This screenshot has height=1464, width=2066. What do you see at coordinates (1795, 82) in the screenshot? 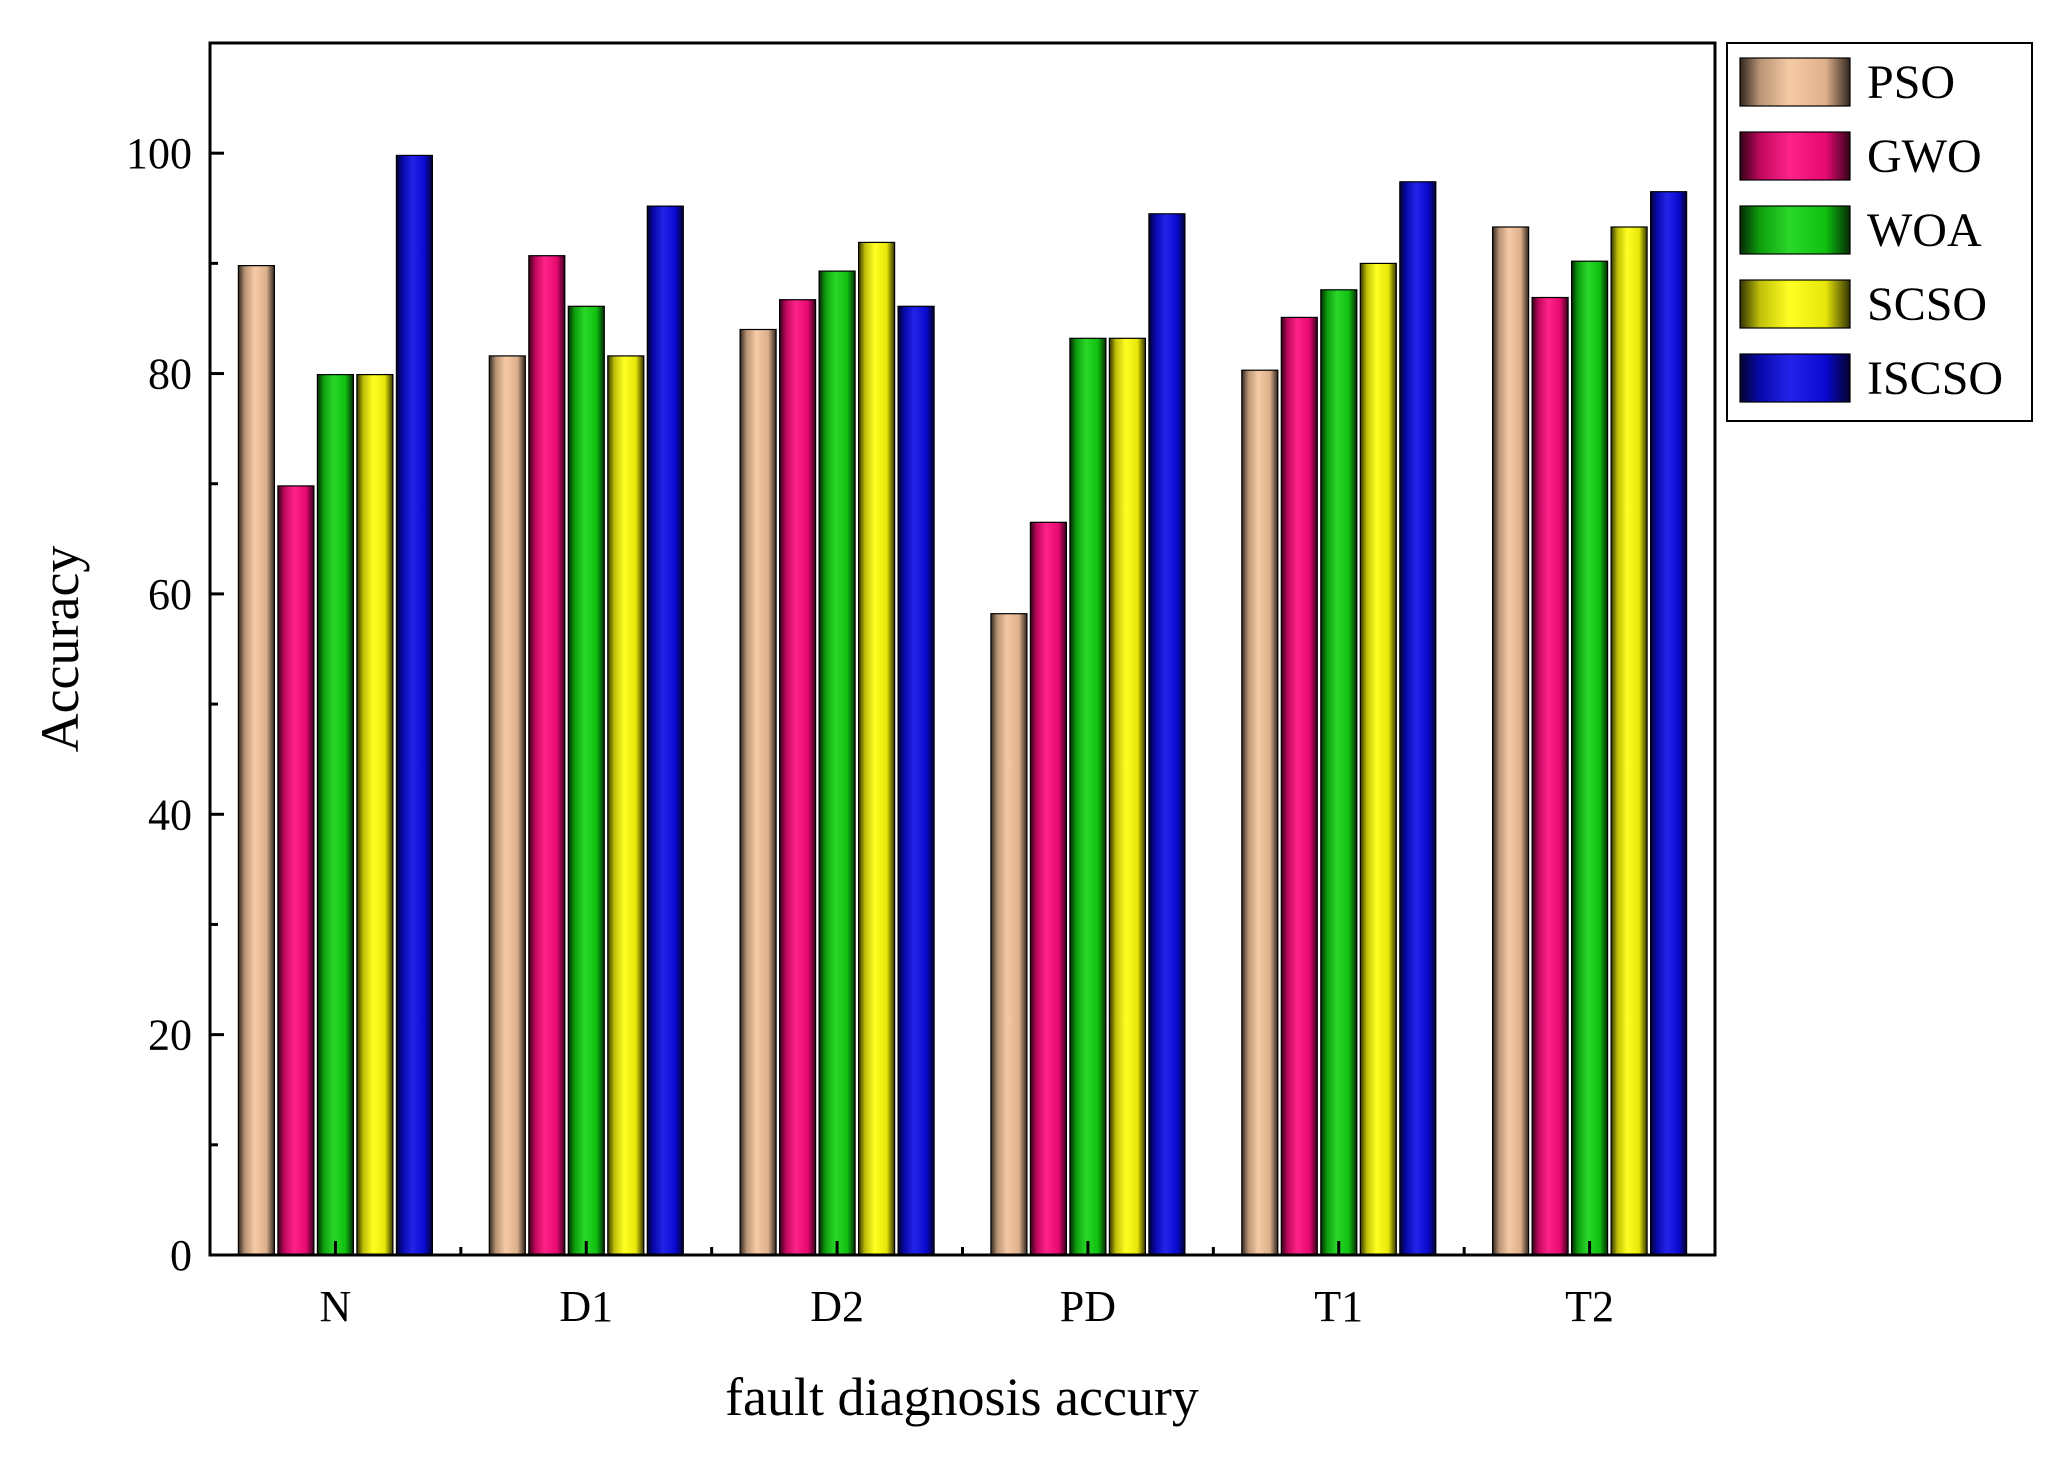
I see `legend-swatch-pso` at bounding box center [1795, 82].